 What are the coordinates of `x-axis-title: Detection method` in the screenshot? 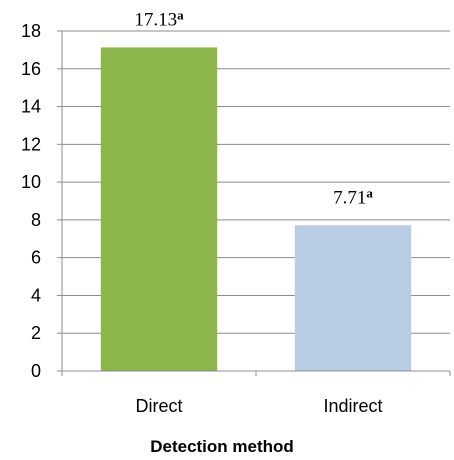 It's located at (222, 446).